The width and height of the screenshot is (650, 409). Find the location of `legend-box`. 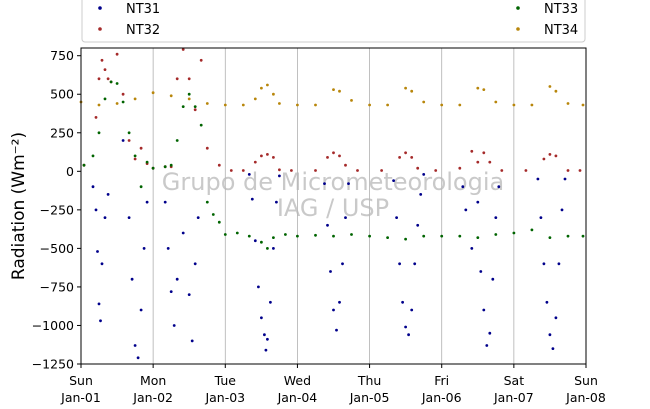

legend-box is located at coordinates (333, 21).